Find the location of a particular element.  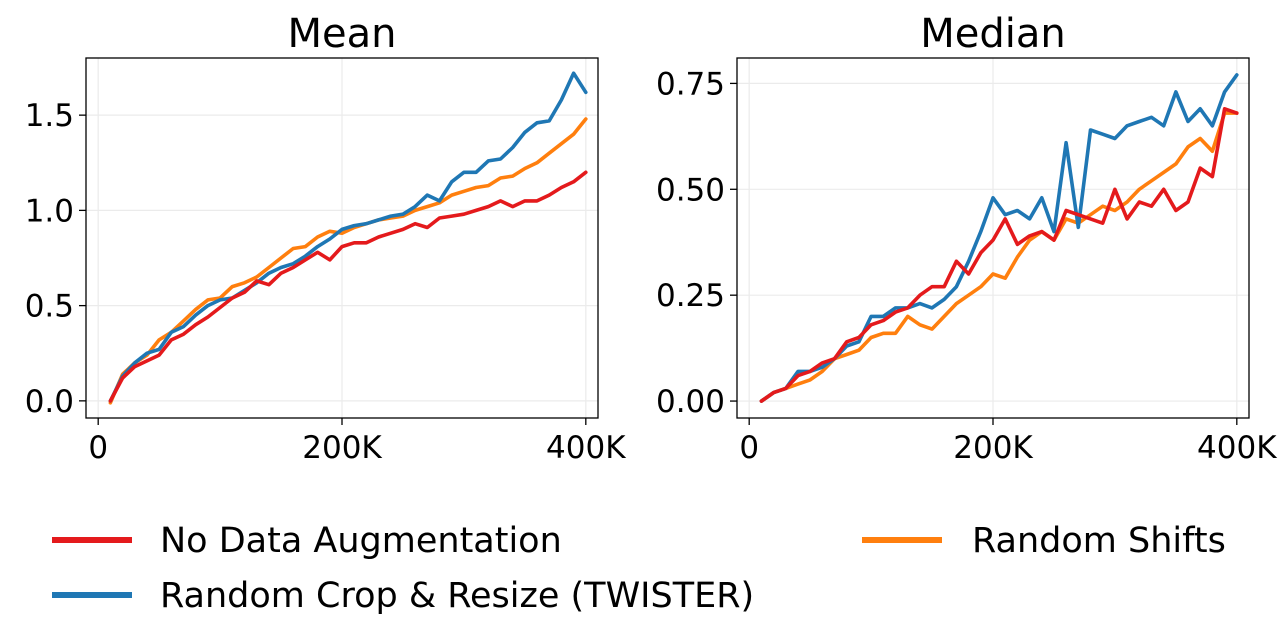

legend-label-random-crop-resize: Random Crop & Resize (TWISTER) is located at coordinates (457, 596).